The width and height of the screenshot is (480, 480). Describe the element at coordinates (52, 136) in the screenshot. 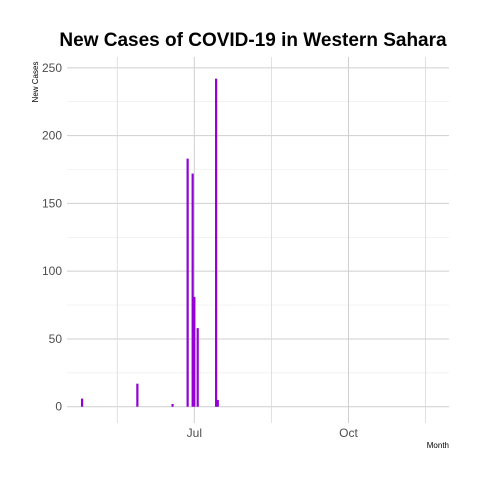

I see `y-tick-label: 200` at that location.